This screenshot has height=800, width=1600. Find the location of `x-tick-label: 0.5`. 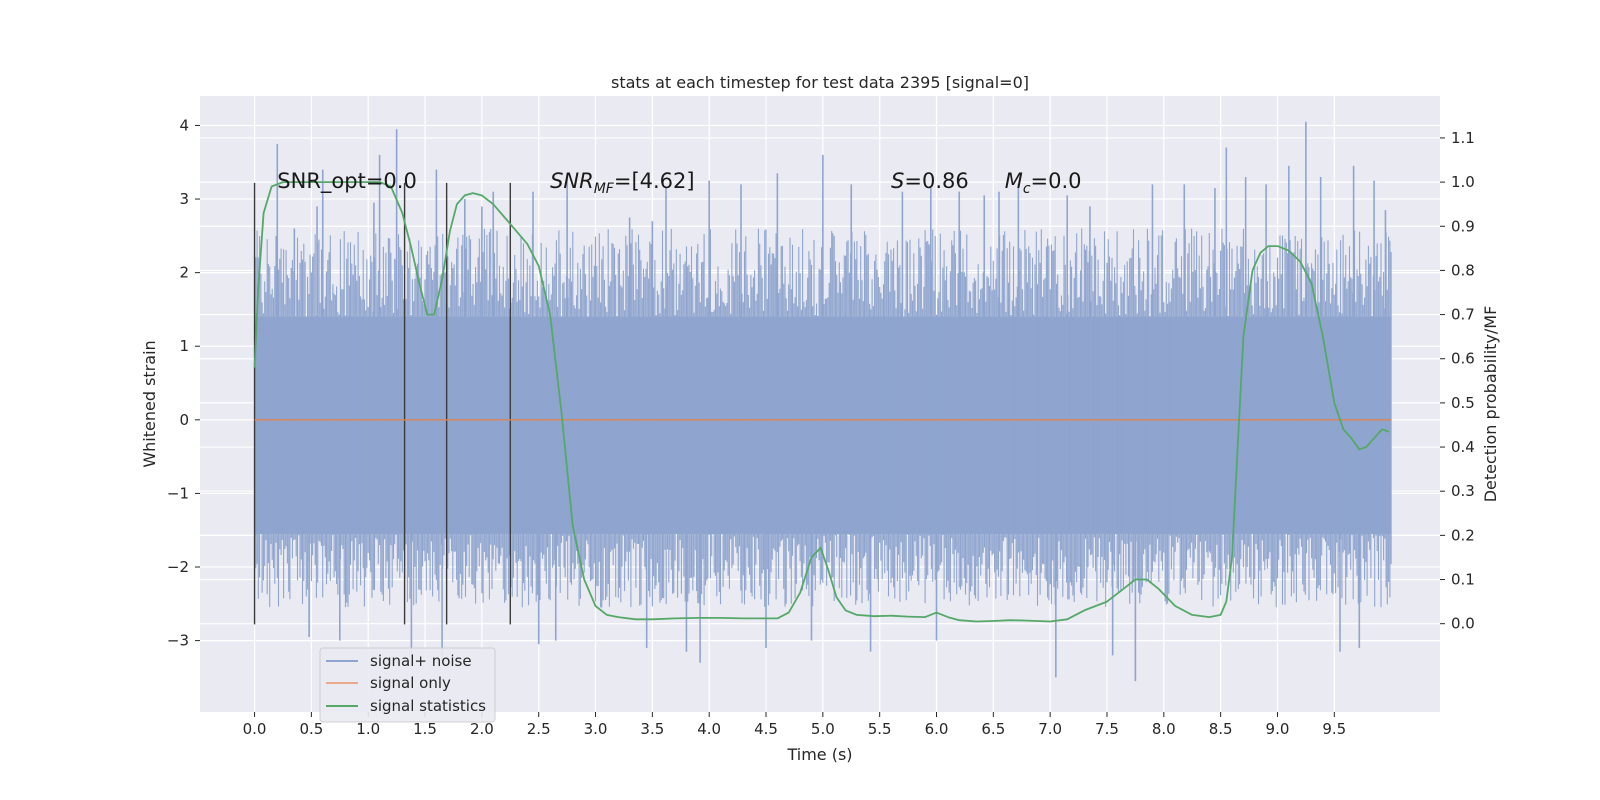

x-tick-label: 0.5 is located at coordinates (311, 729).